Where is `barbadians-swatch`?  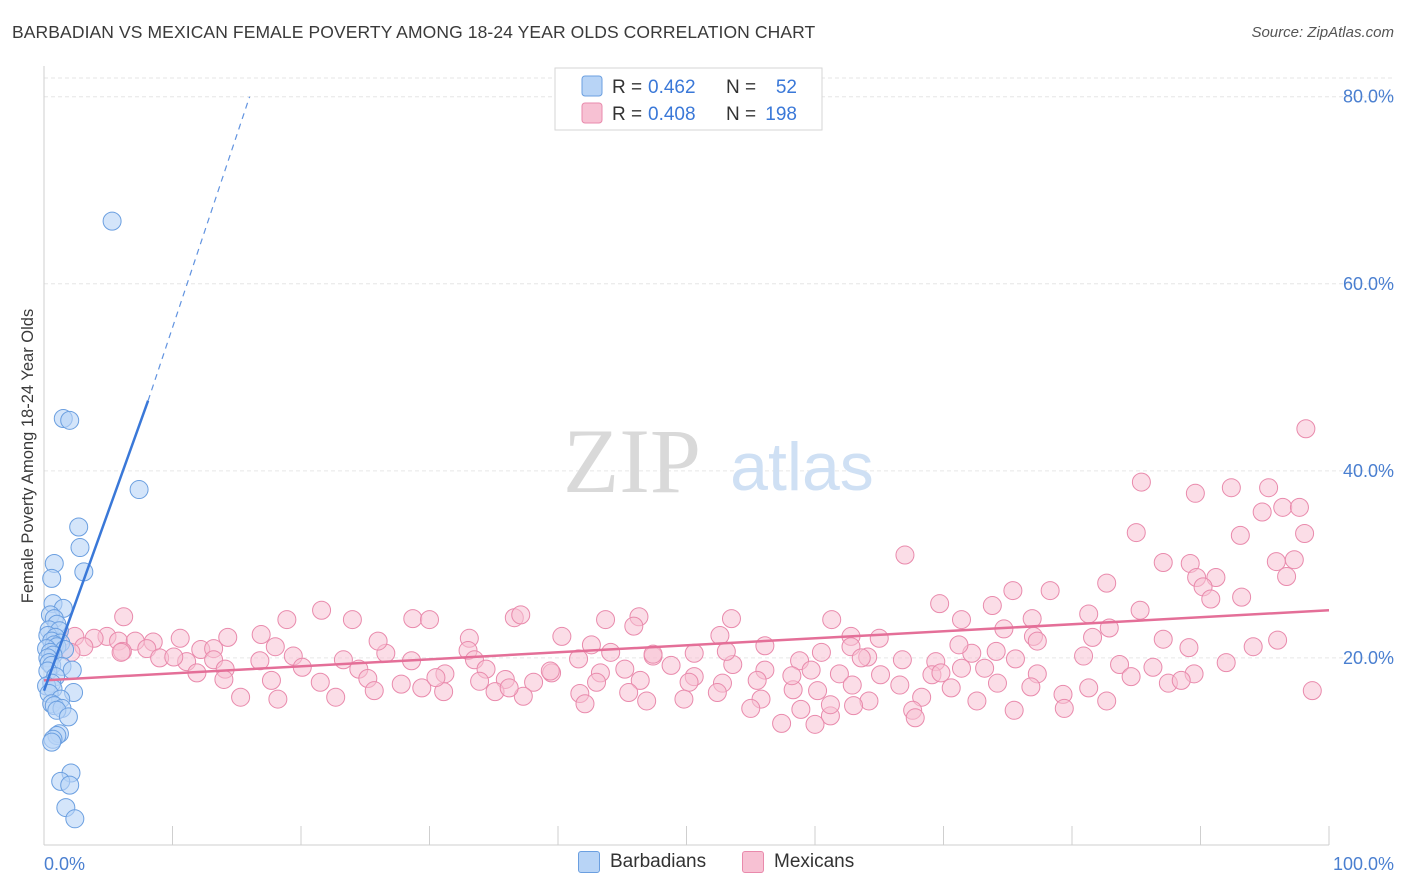
barbadians-swatch is located at coordinates (589, 862).